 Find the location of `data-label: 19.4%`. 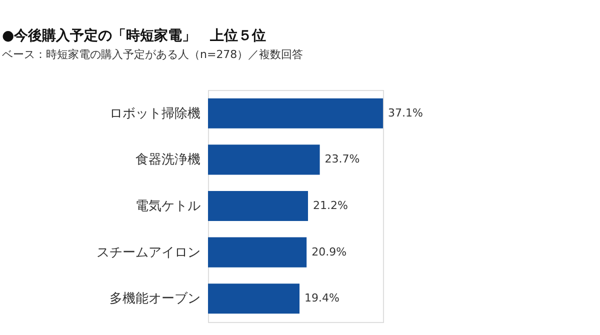

data-label: 19.4% is located at coordinates (322, 298).